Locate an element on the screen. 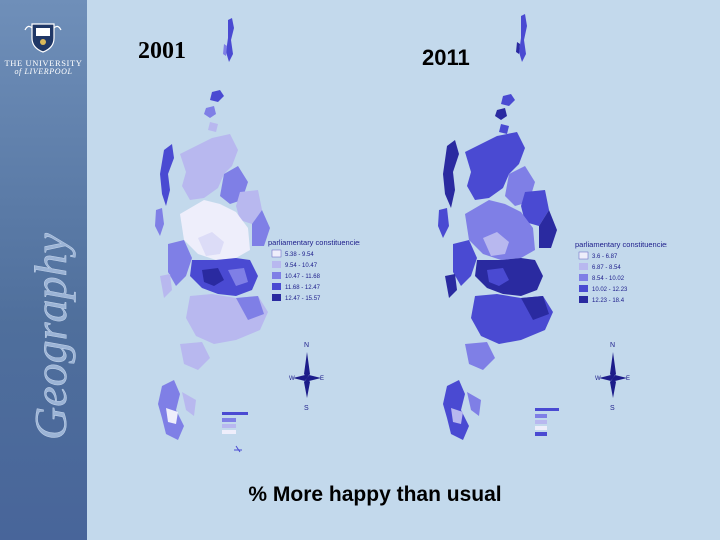 This screenshot has width=720, height=540. year-title-2001: 2001 is located at coordinates (162, 51).